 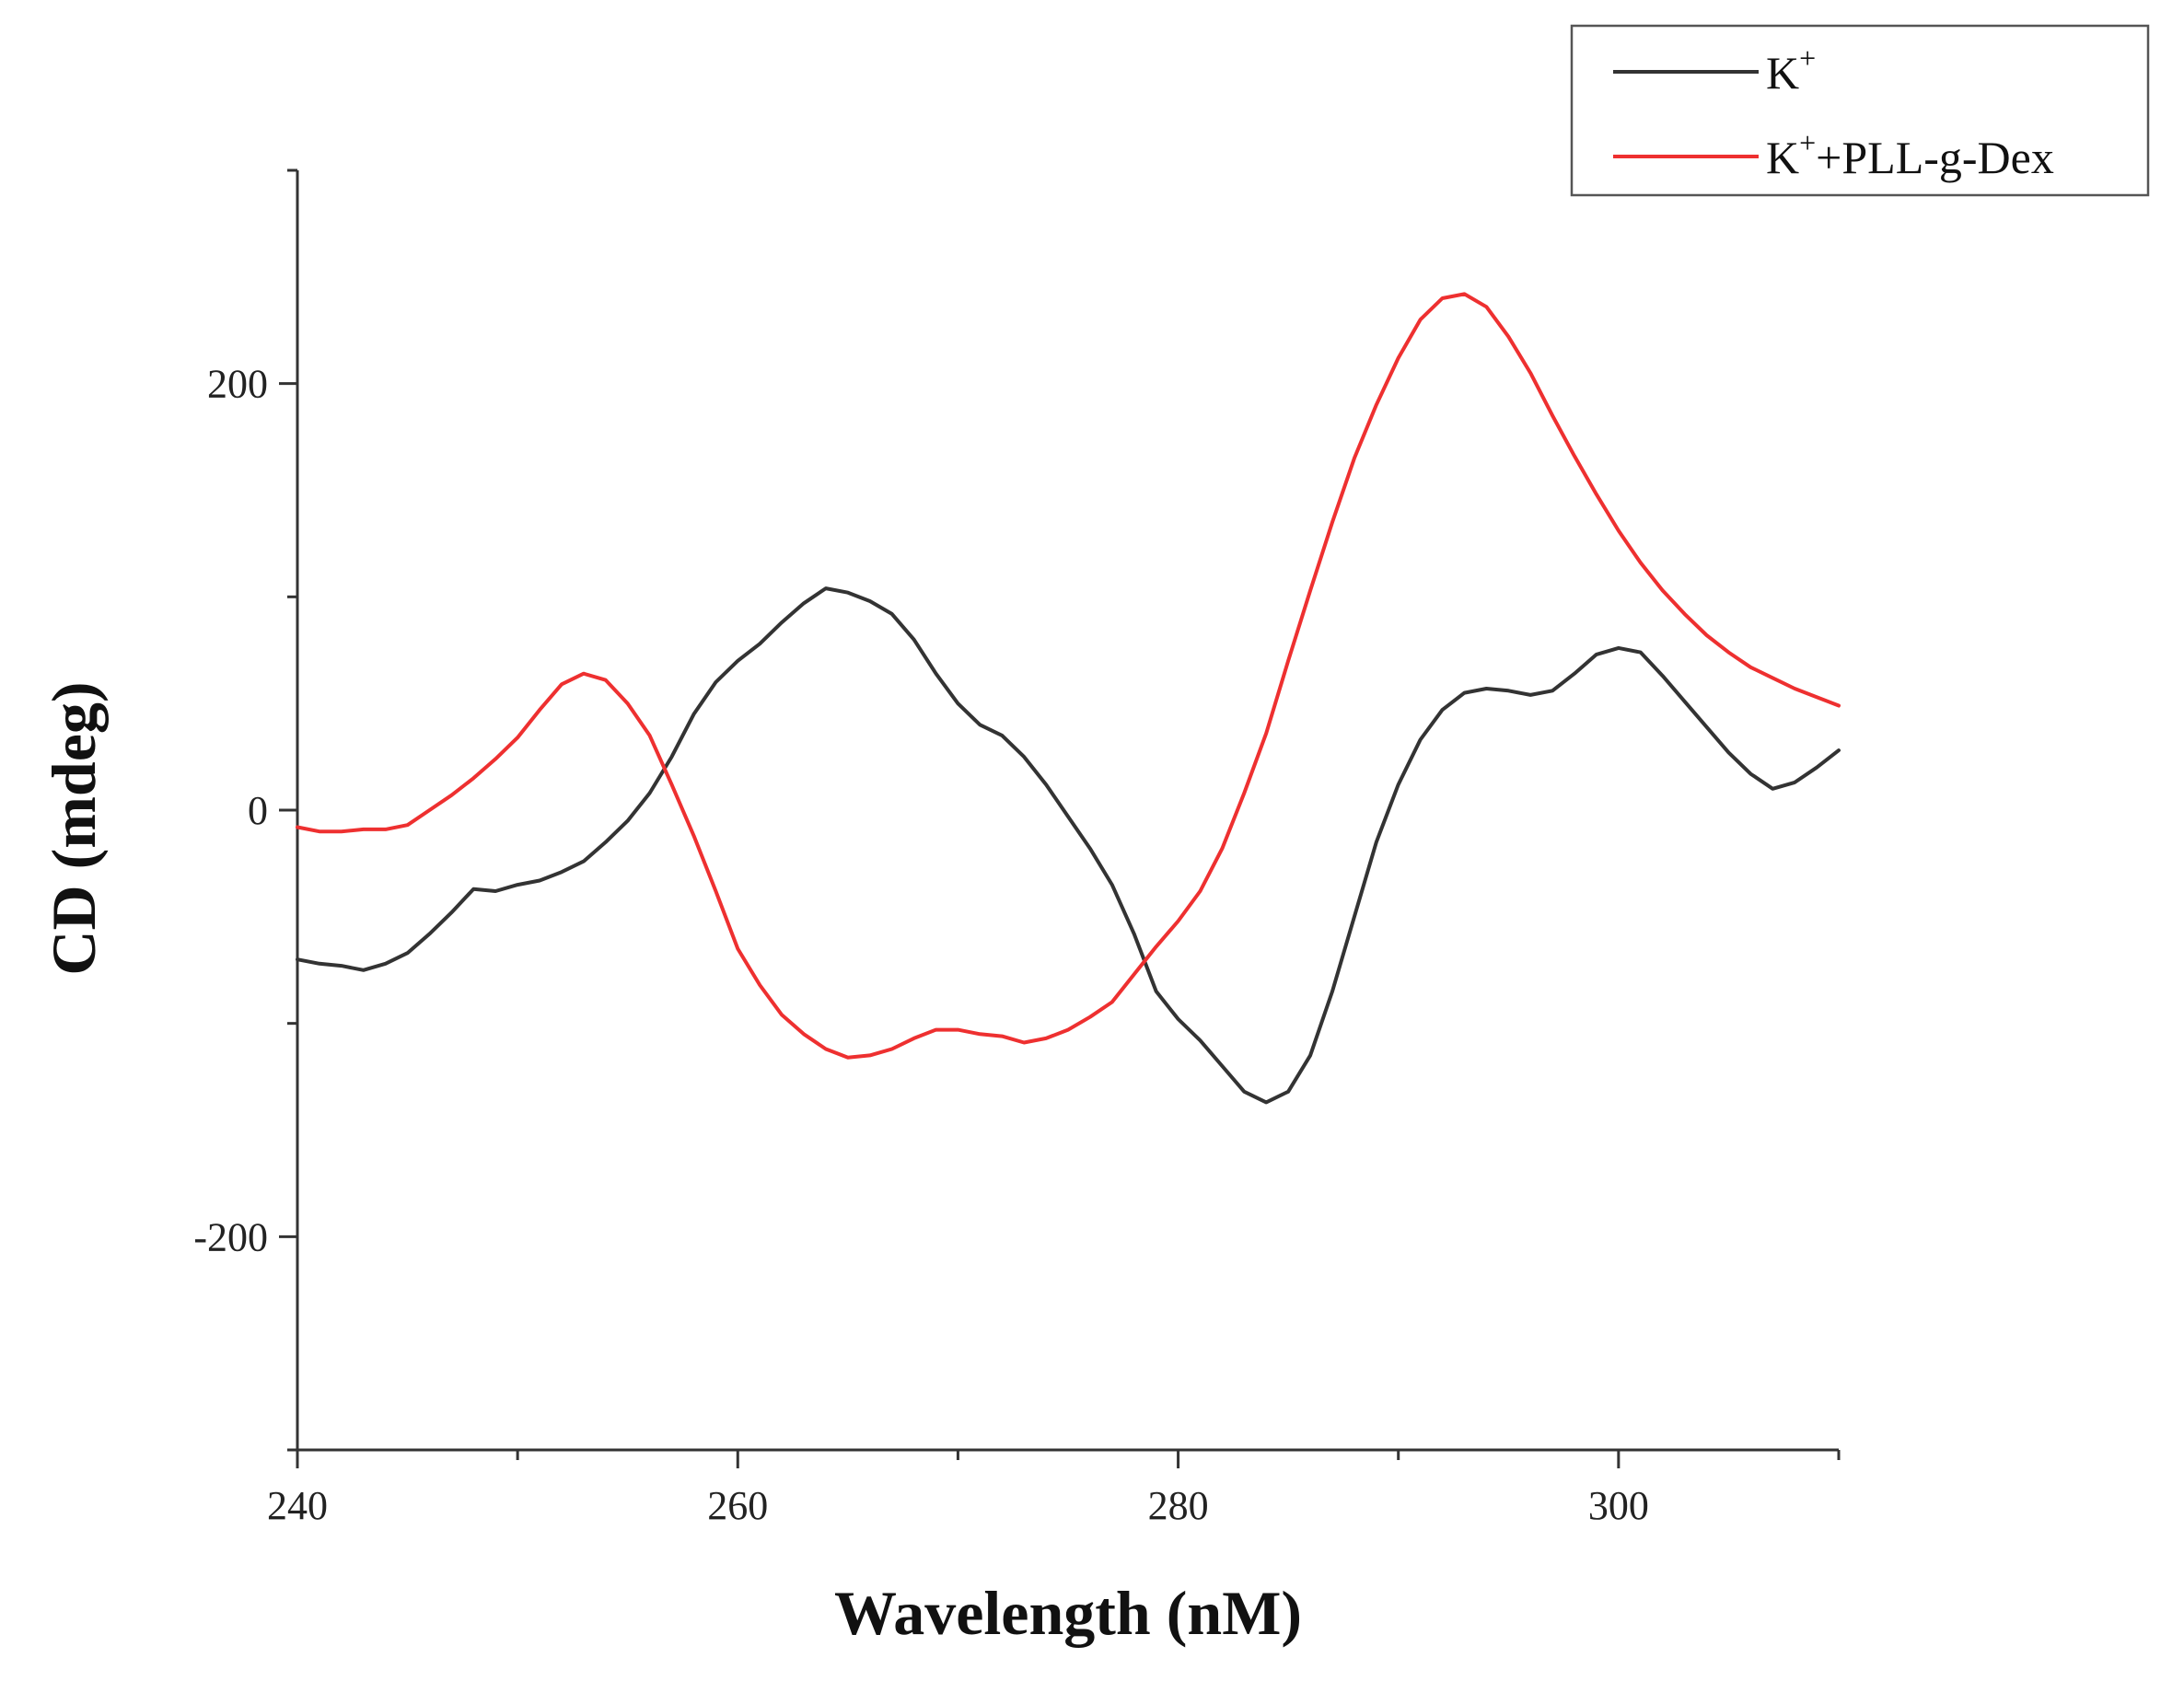 What do you see at coordinates (297, 1505) in the screenshot?
I see `x-tick-label: 240` at bounding box center [297, 1505].